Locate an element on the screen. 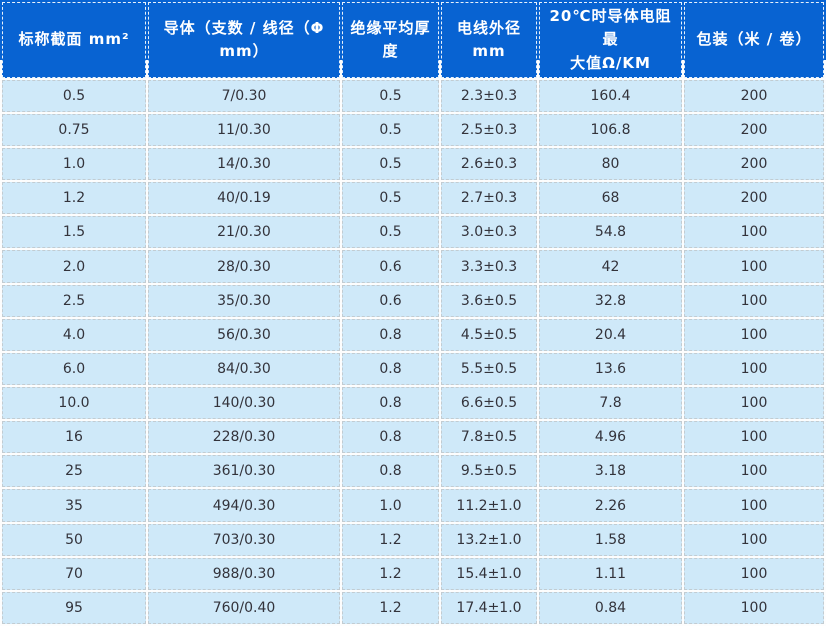  cell-resistance: 0.84 is located at coordinates (610, 607).